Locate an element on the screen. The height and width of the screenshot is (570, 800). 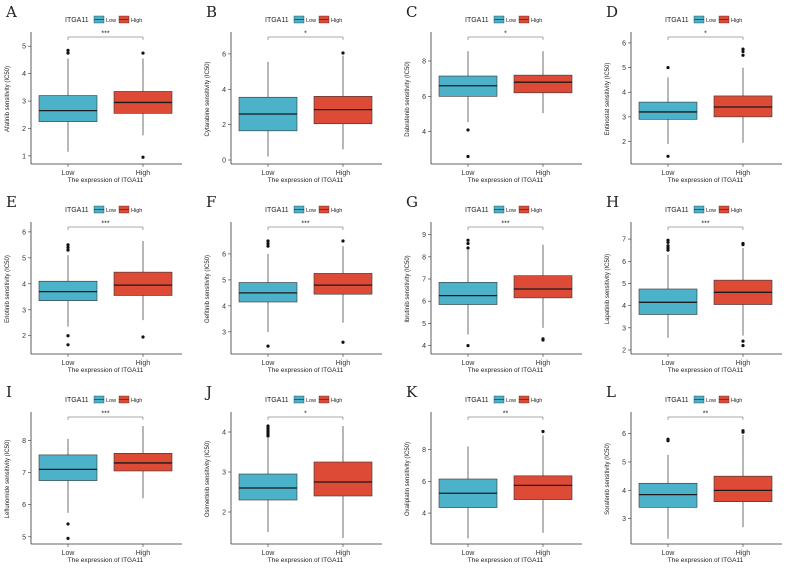
y-axis-label: Ibrutinib sensitivity (IC50) is located at coordinates (408, 288).